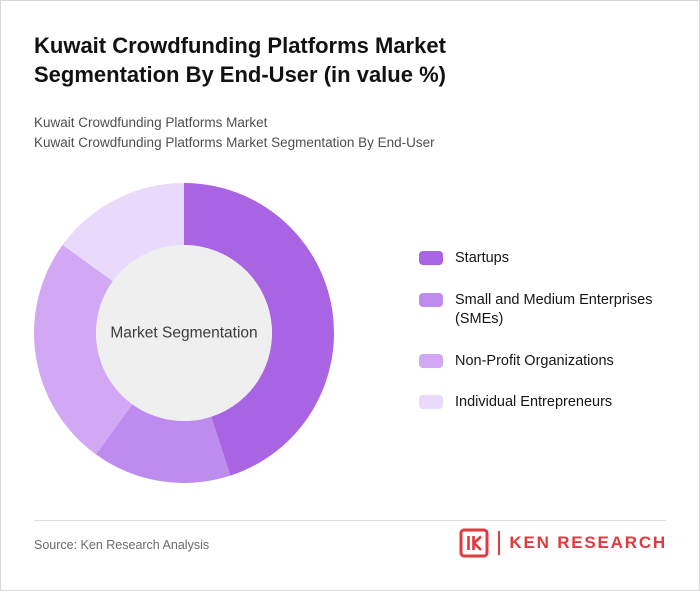 This screenshot has height=591, width=700. I want to click on legend-label: Individual Entrepreneurs, so click(534, 402).